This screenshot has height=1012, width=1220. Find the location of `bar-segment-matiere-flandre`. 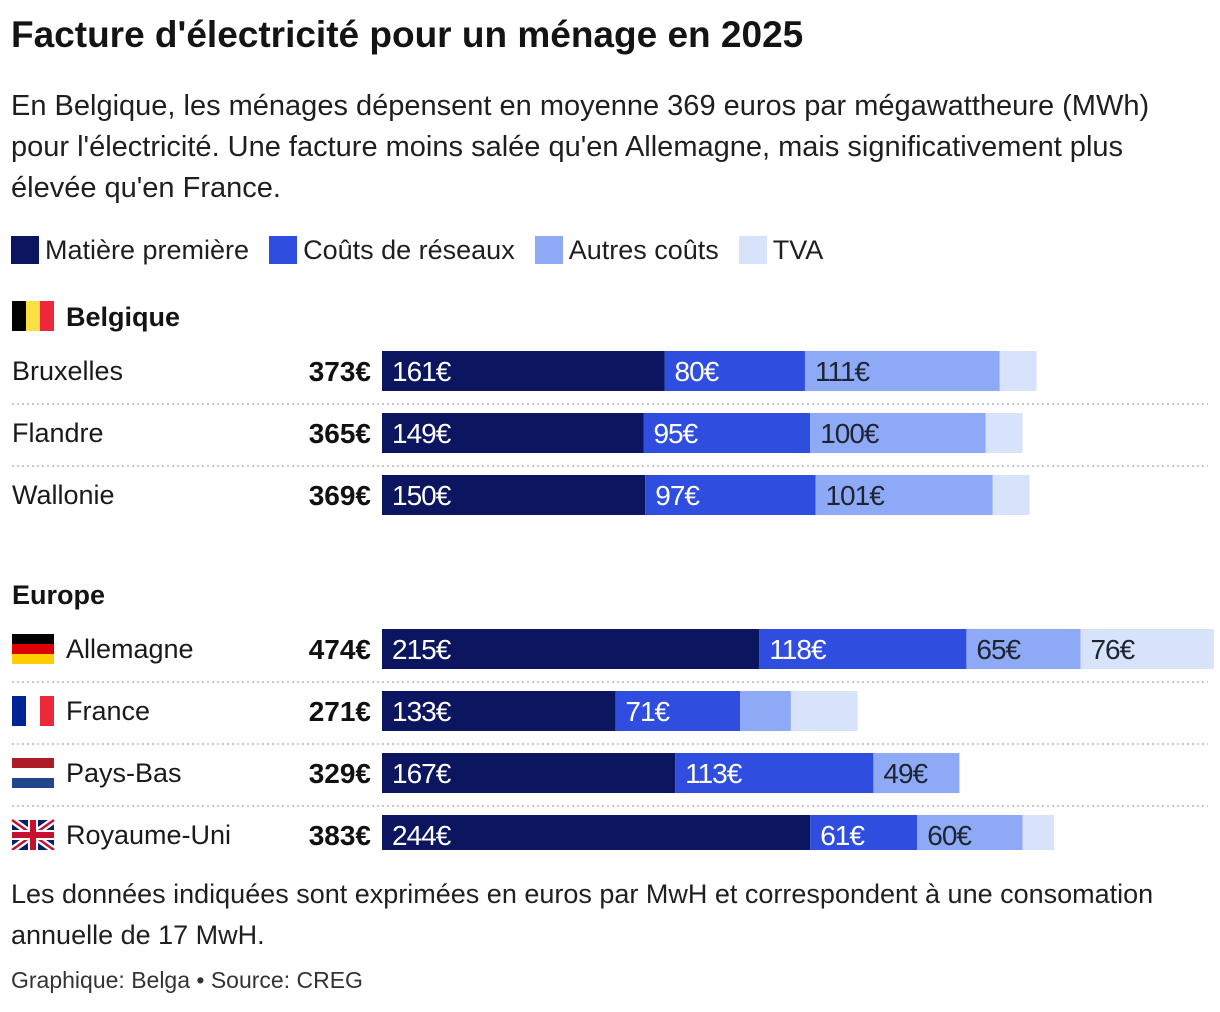

bar-segment-matiere-flandre is located at coordinates (513, 433).